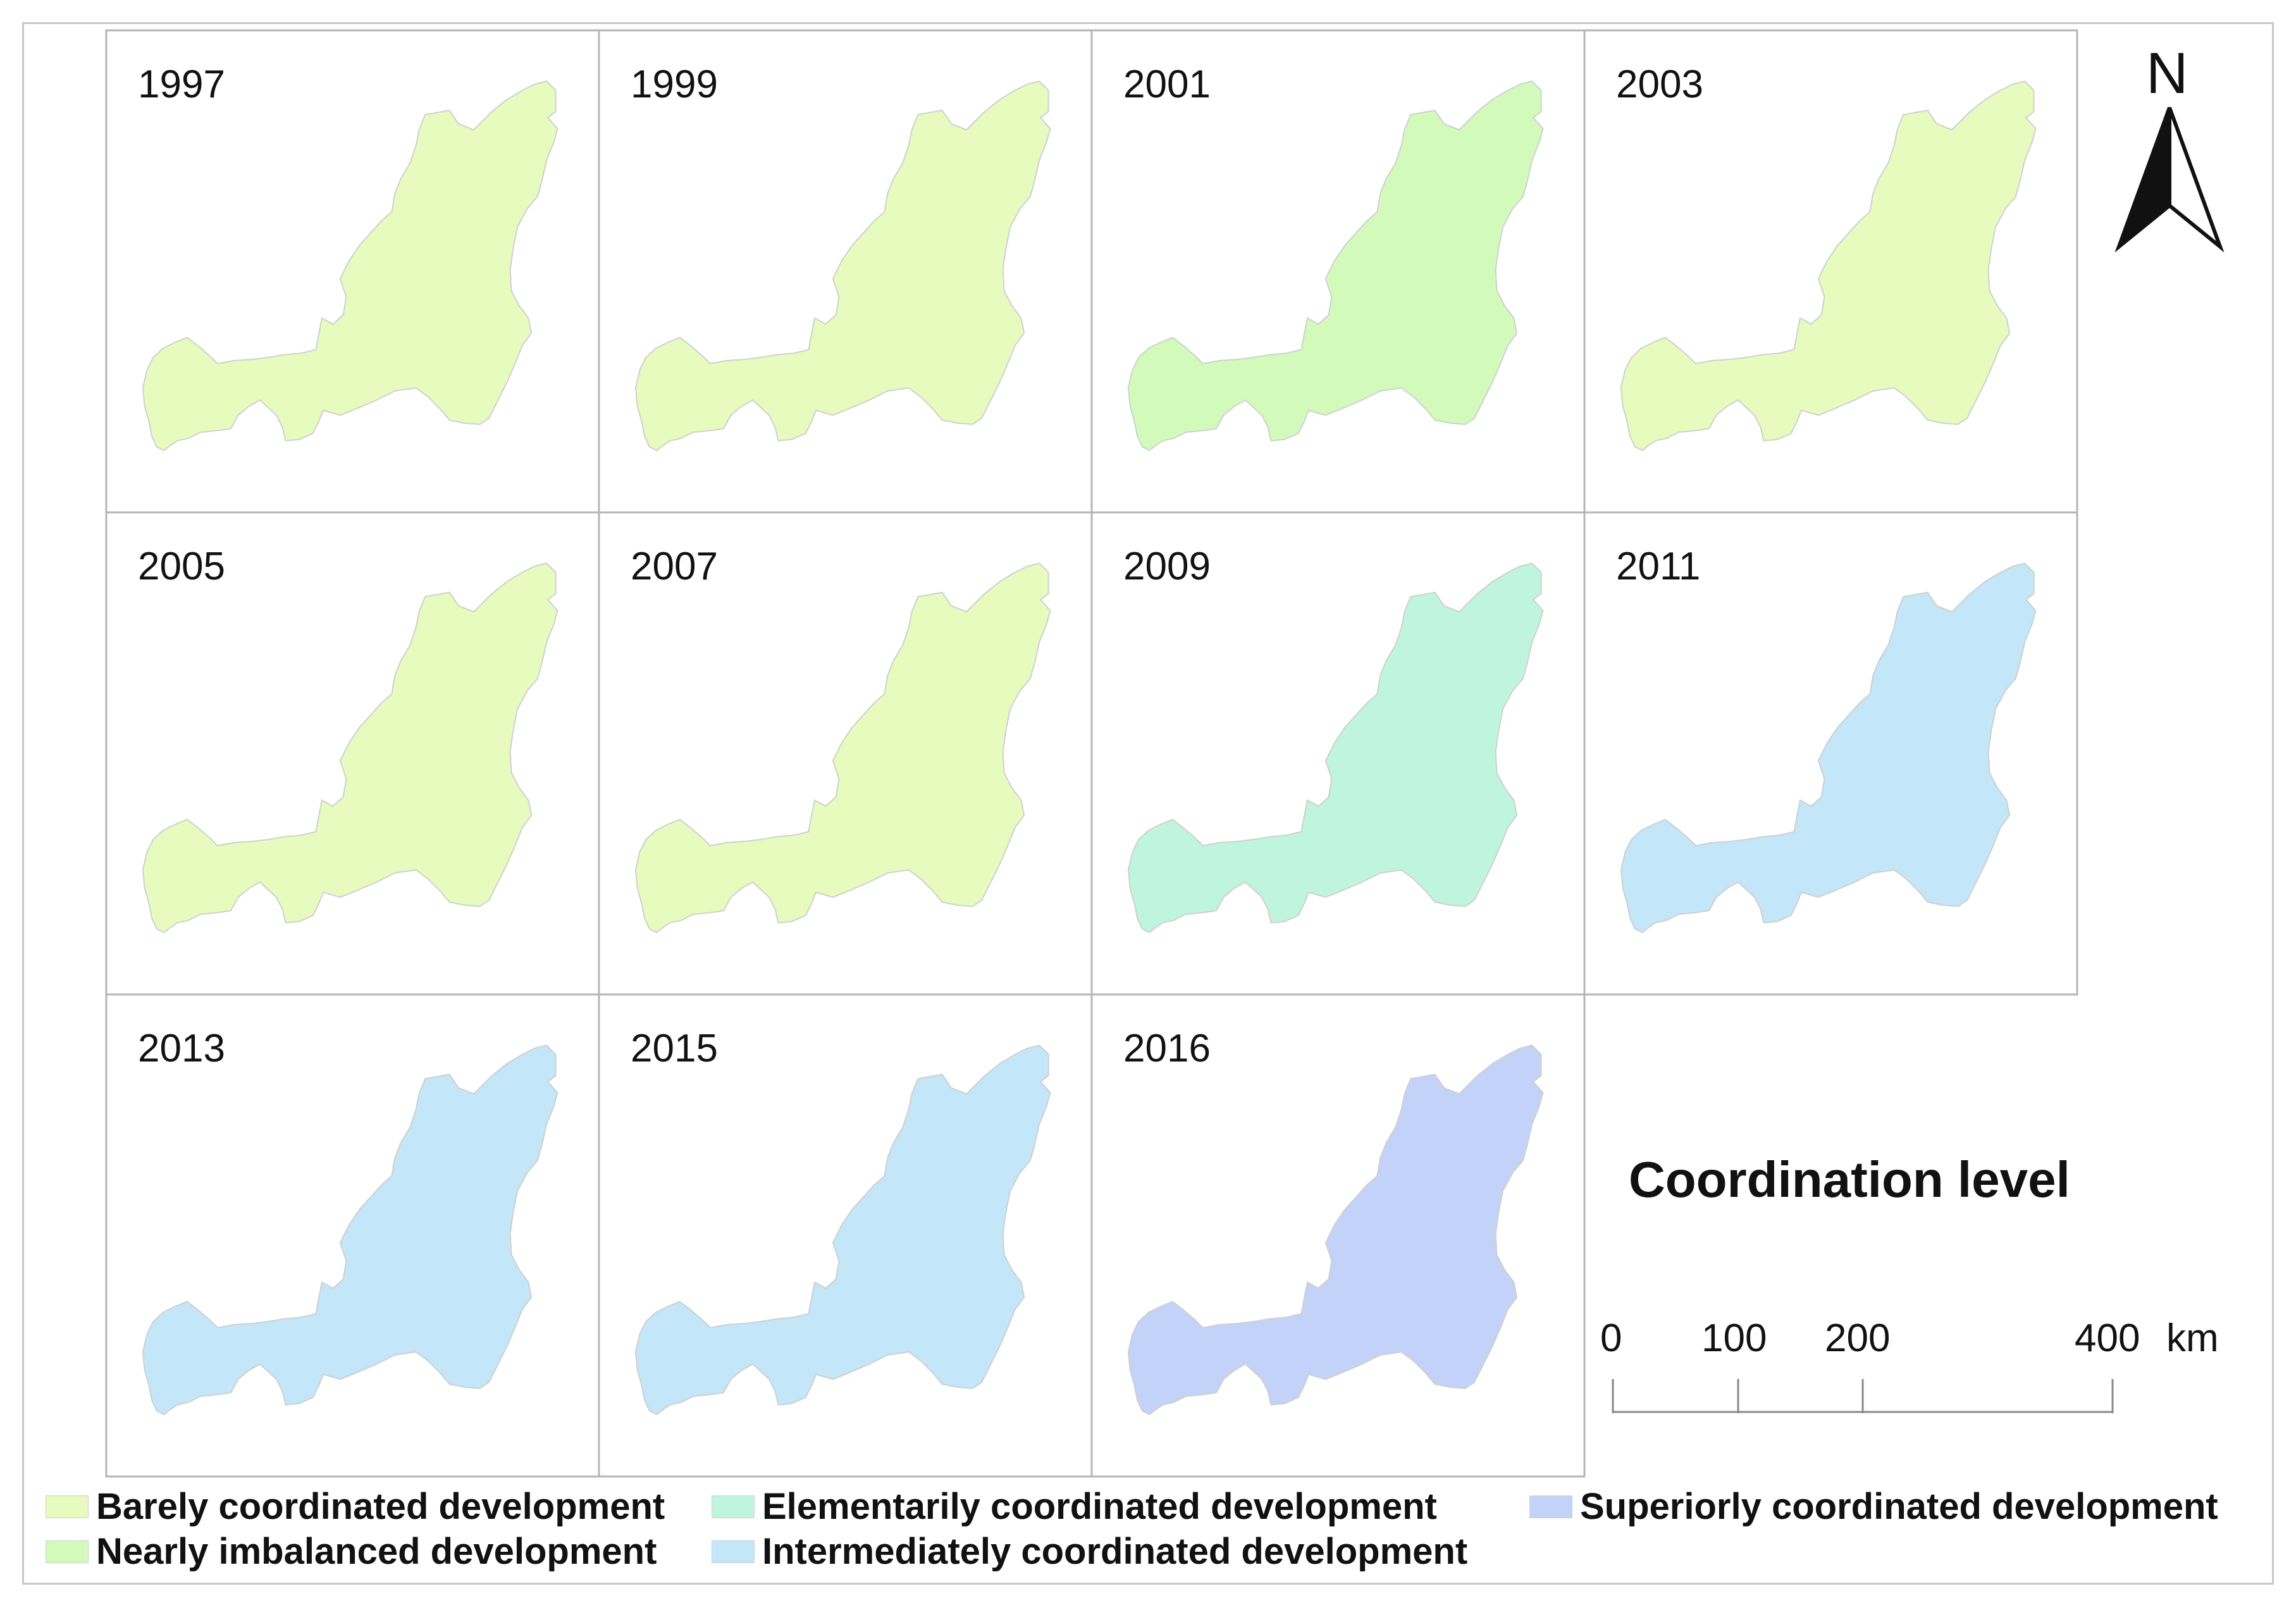  I want to click on scale-tick-label: 0, so click(1611, 1338).